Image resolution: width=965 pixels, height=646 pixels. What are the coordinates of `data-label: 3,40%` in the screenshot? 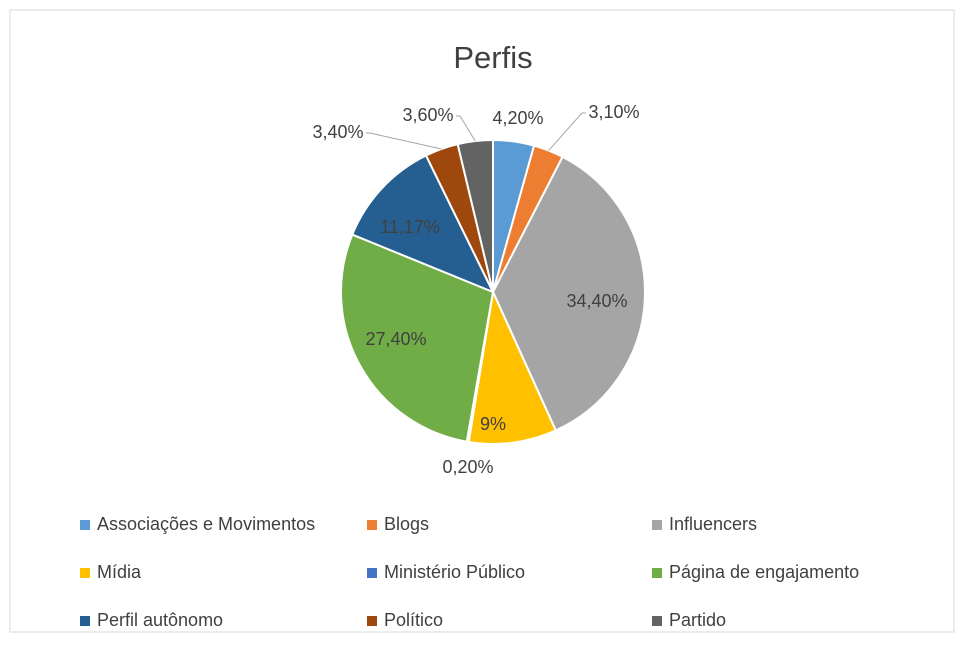 It's located at (337, 132).